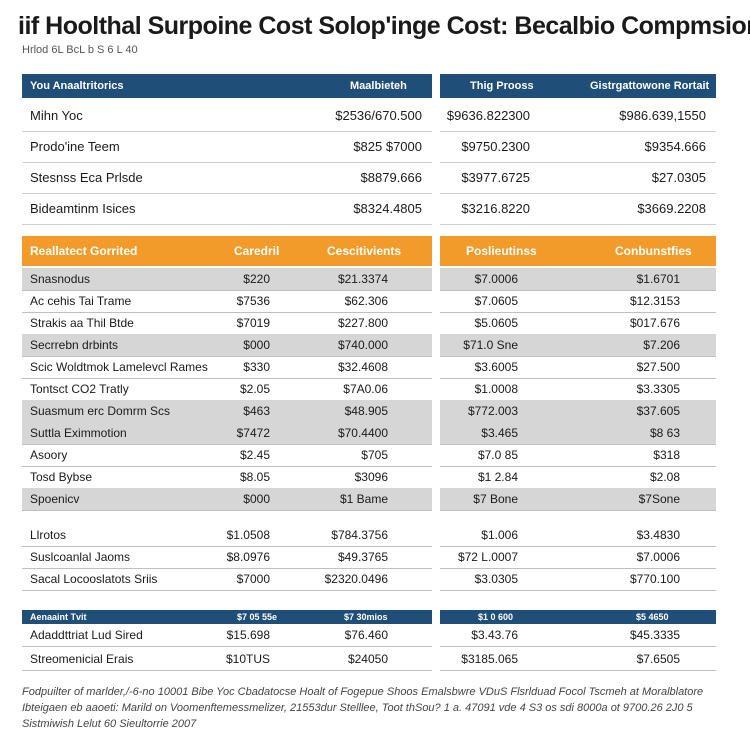 This screenshot has width=750, height=750. What do you see at coordinates (227, 345) in the screenshot?
I see `table-row: Secrrebn drbints $000 $740.000` at bounding box center [227, 345].